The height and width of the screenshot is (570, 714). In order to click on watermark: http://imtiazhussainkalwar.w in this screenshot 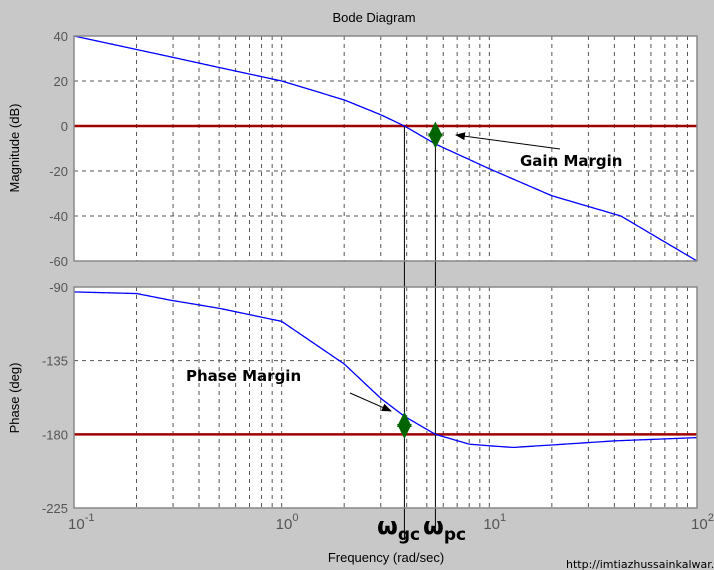, I will do `click(640, 564)`.